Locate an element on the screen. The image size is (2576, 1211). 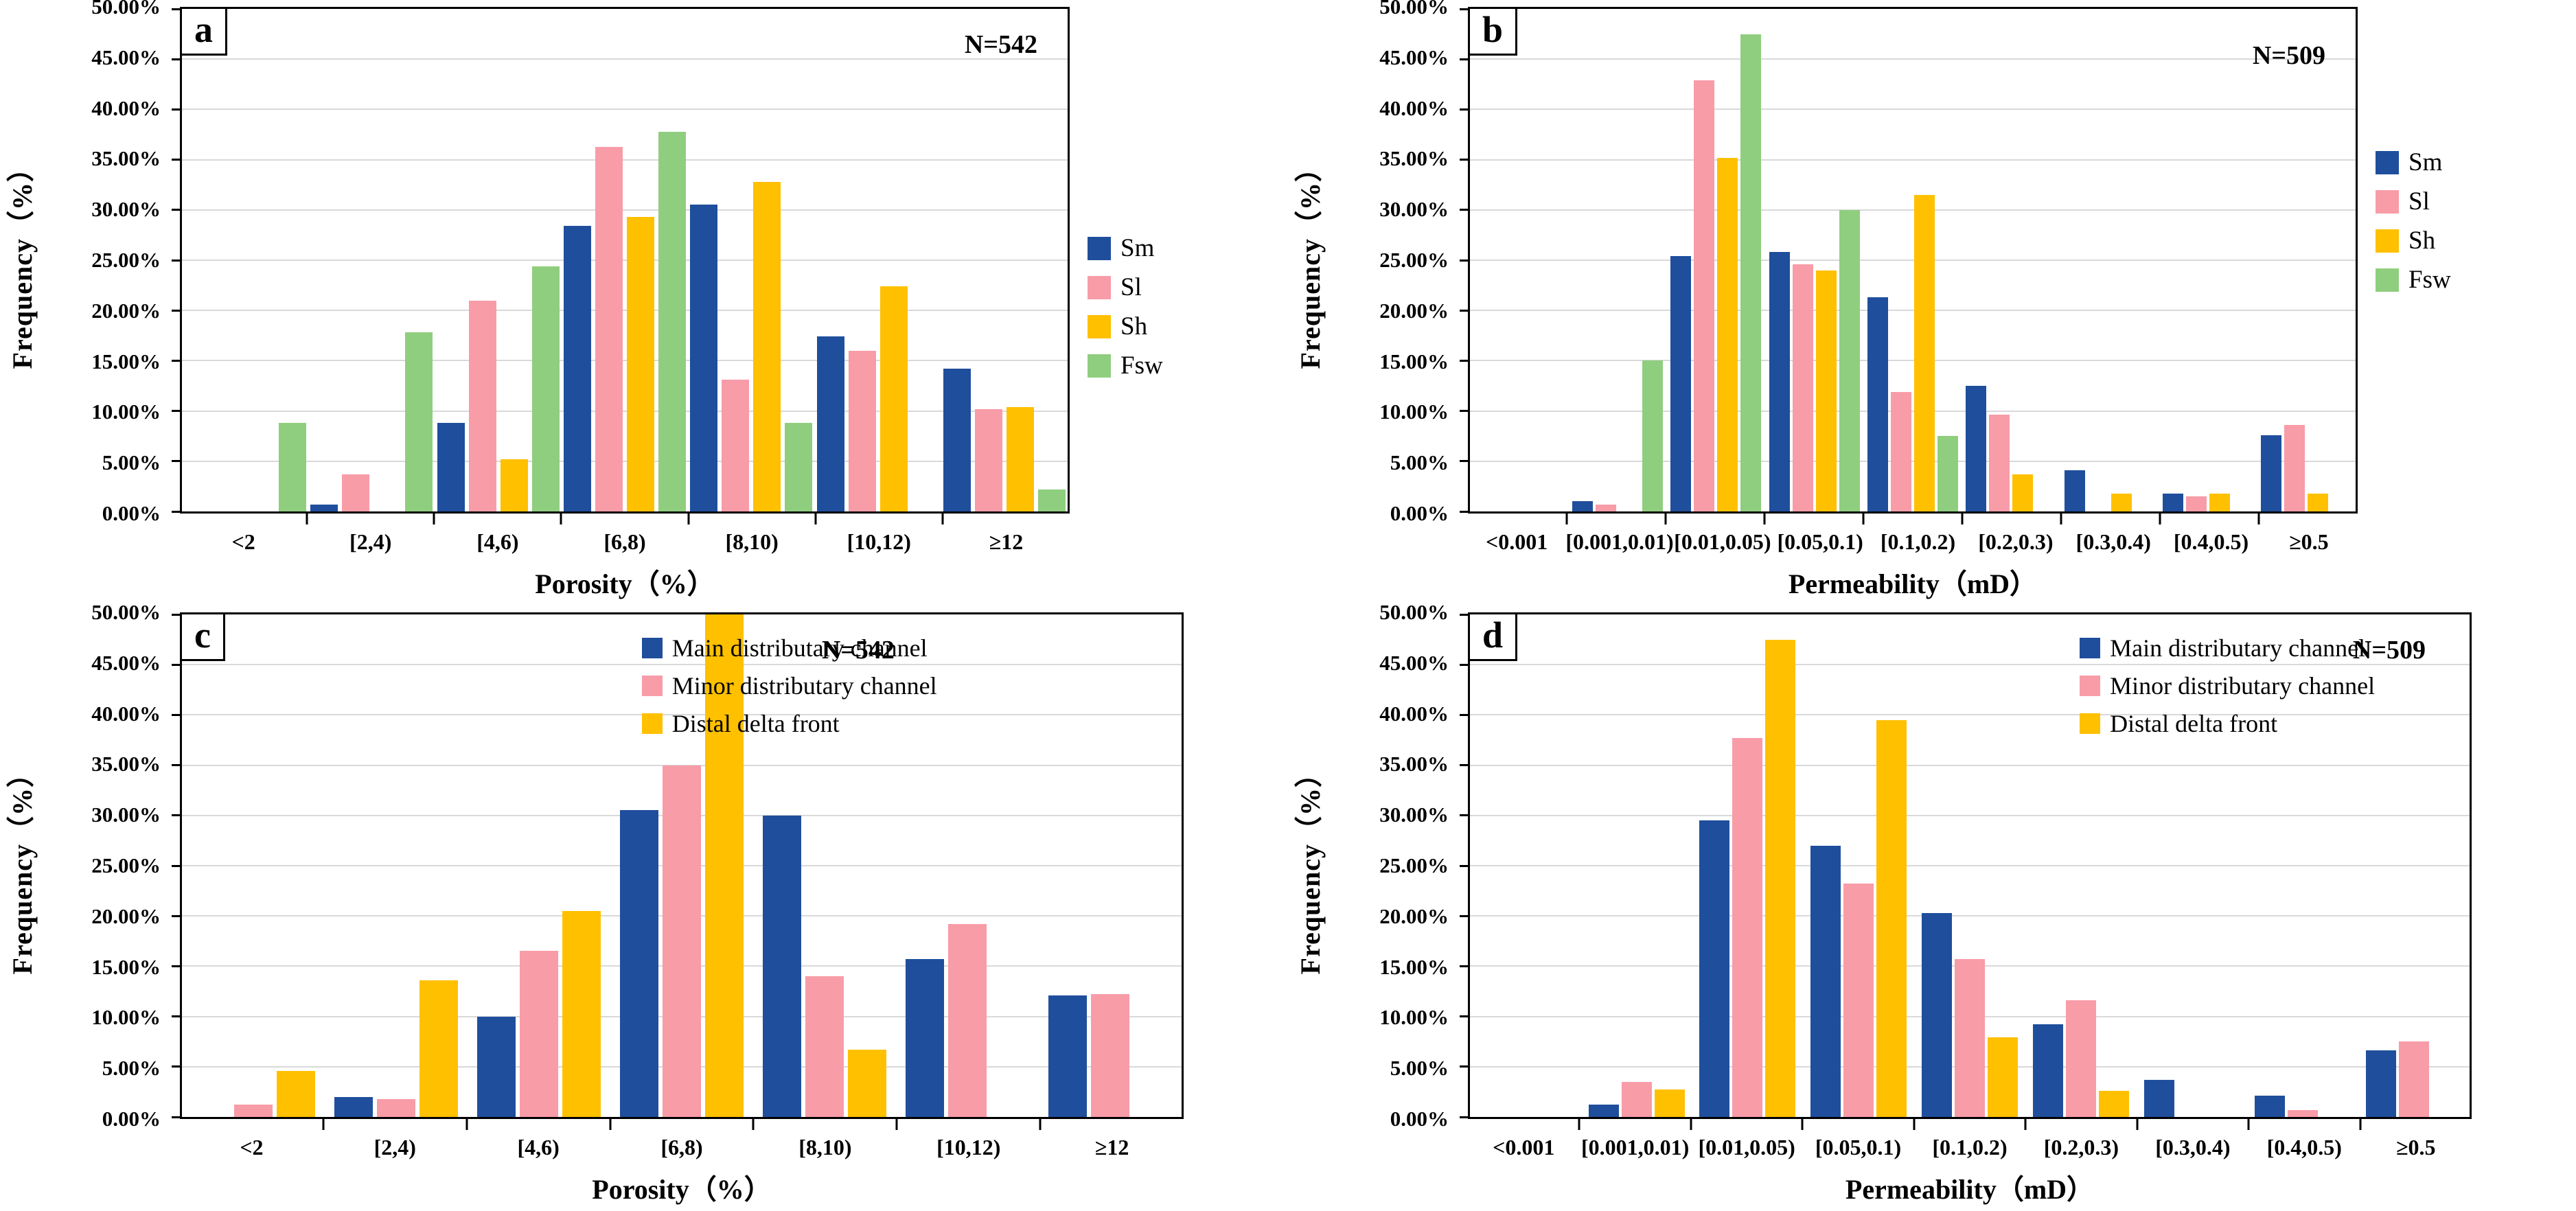
y-tick-label: 45.00% is located at coordinates (1414, 57).